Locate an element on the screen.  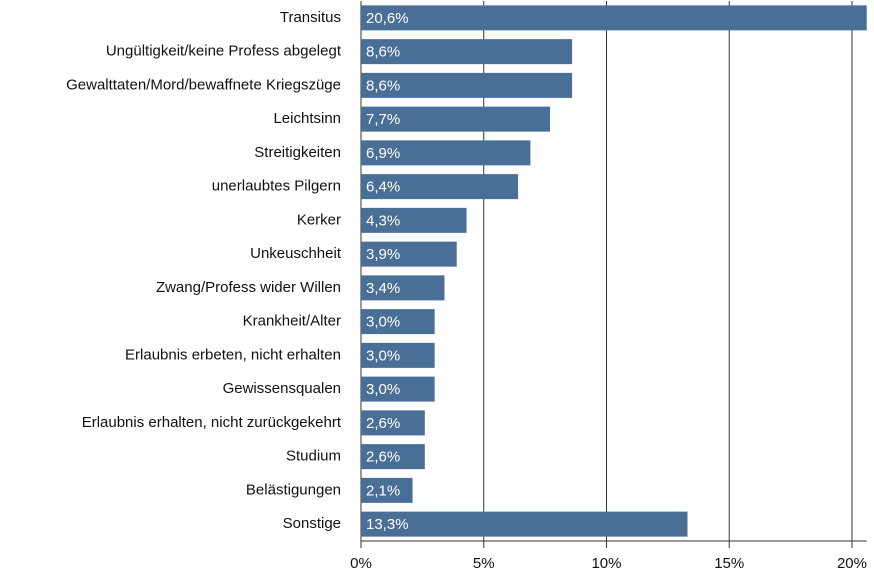
y-tick-label: Transitus is located at coordinates (310, 17).